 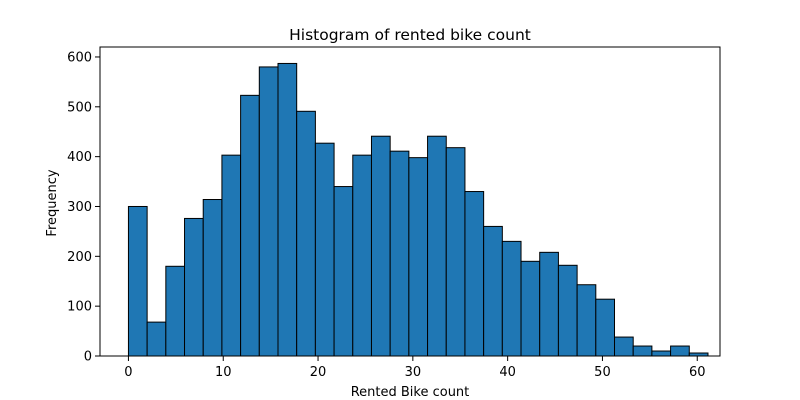 I want to click on y-tick-label: 400, so click(x=79, y=157).